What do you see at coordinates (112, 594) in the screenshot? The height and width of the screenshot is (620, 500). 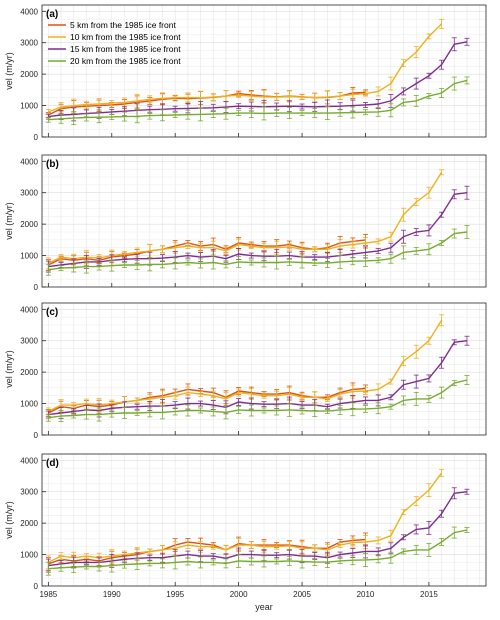 I see `x-tick-label: 1990` at bounding box center [112, 594].